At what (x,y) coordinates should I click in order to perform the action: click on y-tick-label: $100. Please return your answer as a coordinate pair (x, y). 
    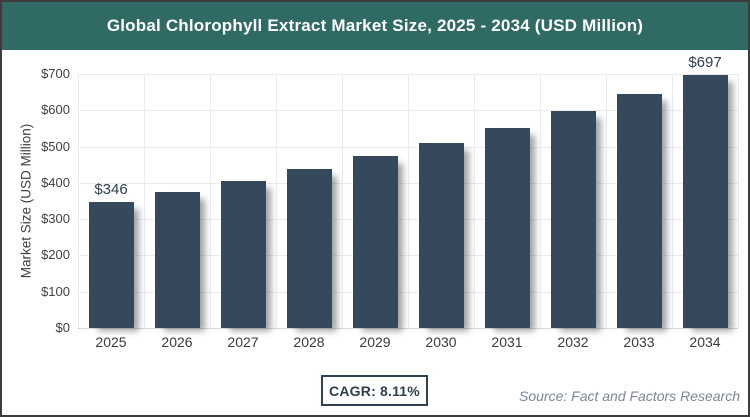
    Looking at the image, I should click on (55, 291).